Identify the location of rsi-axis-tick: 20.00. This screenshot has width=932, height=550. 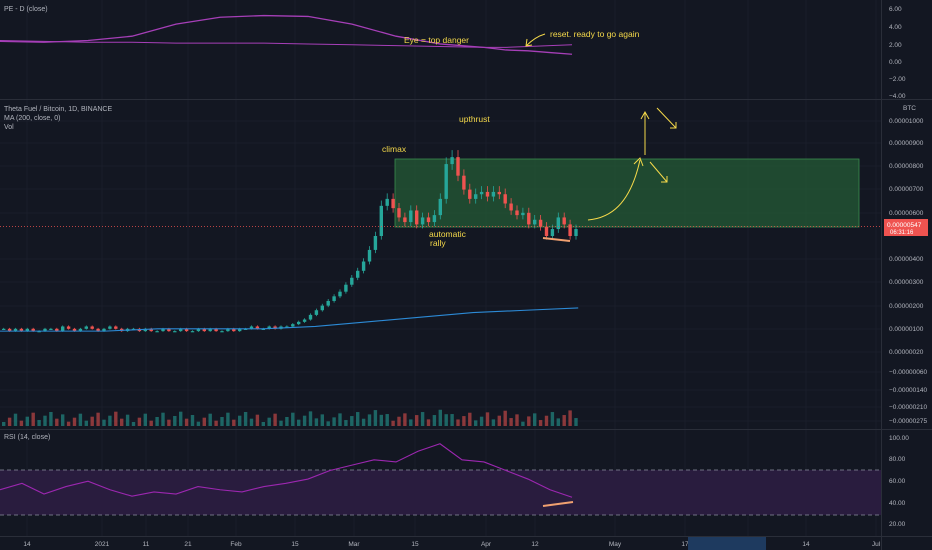
(897, 524).